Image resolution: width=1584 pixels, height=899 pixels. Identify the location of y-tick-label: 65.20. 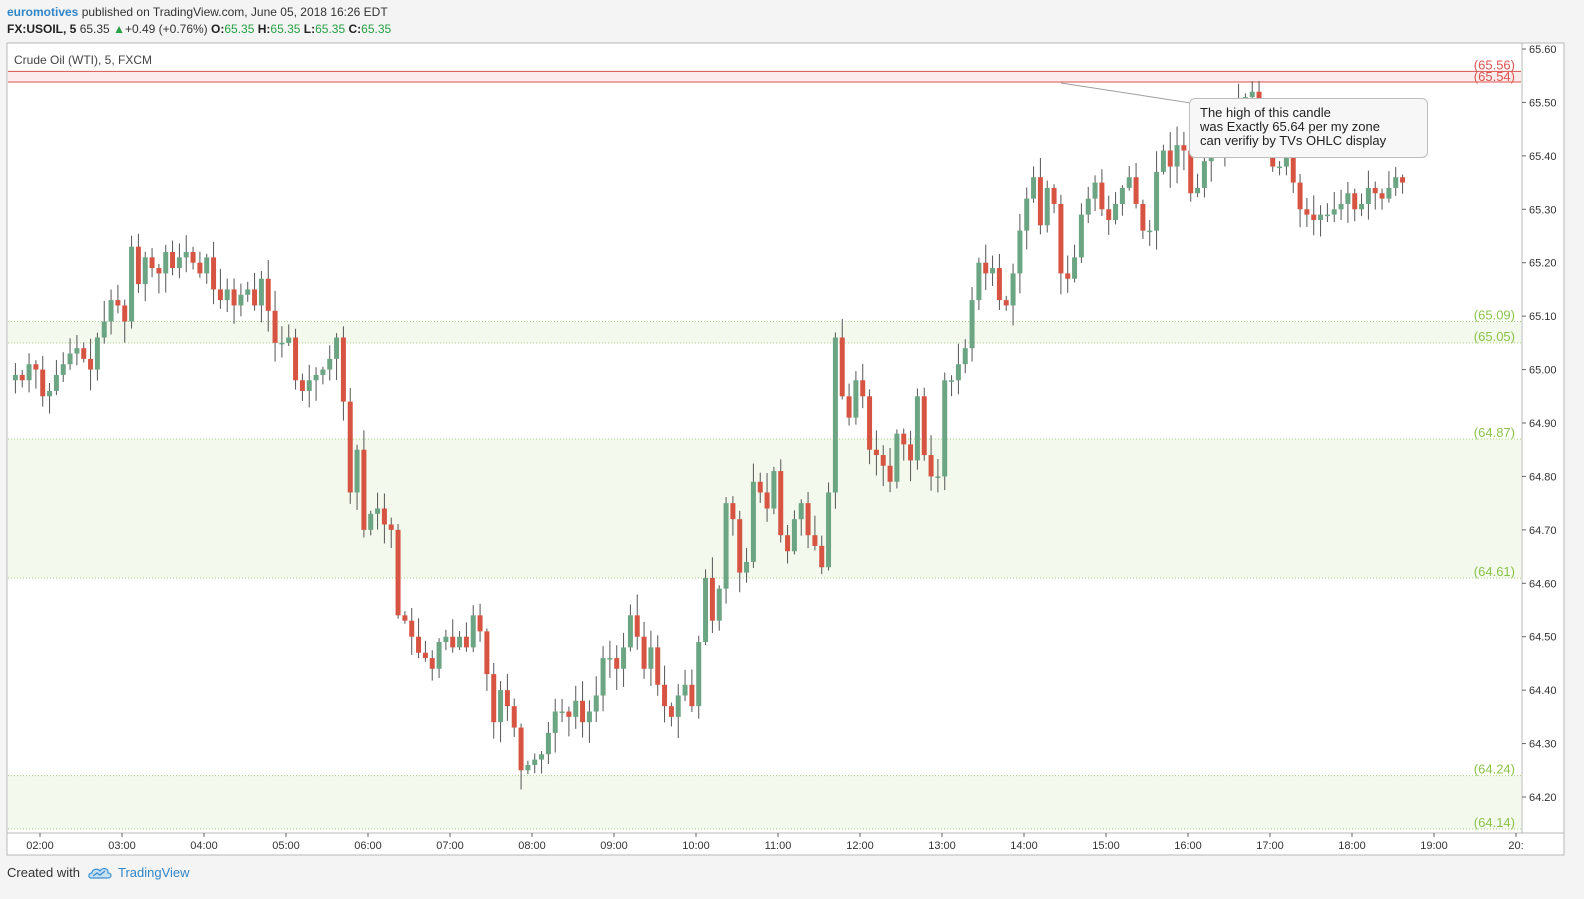
(1543, 264).